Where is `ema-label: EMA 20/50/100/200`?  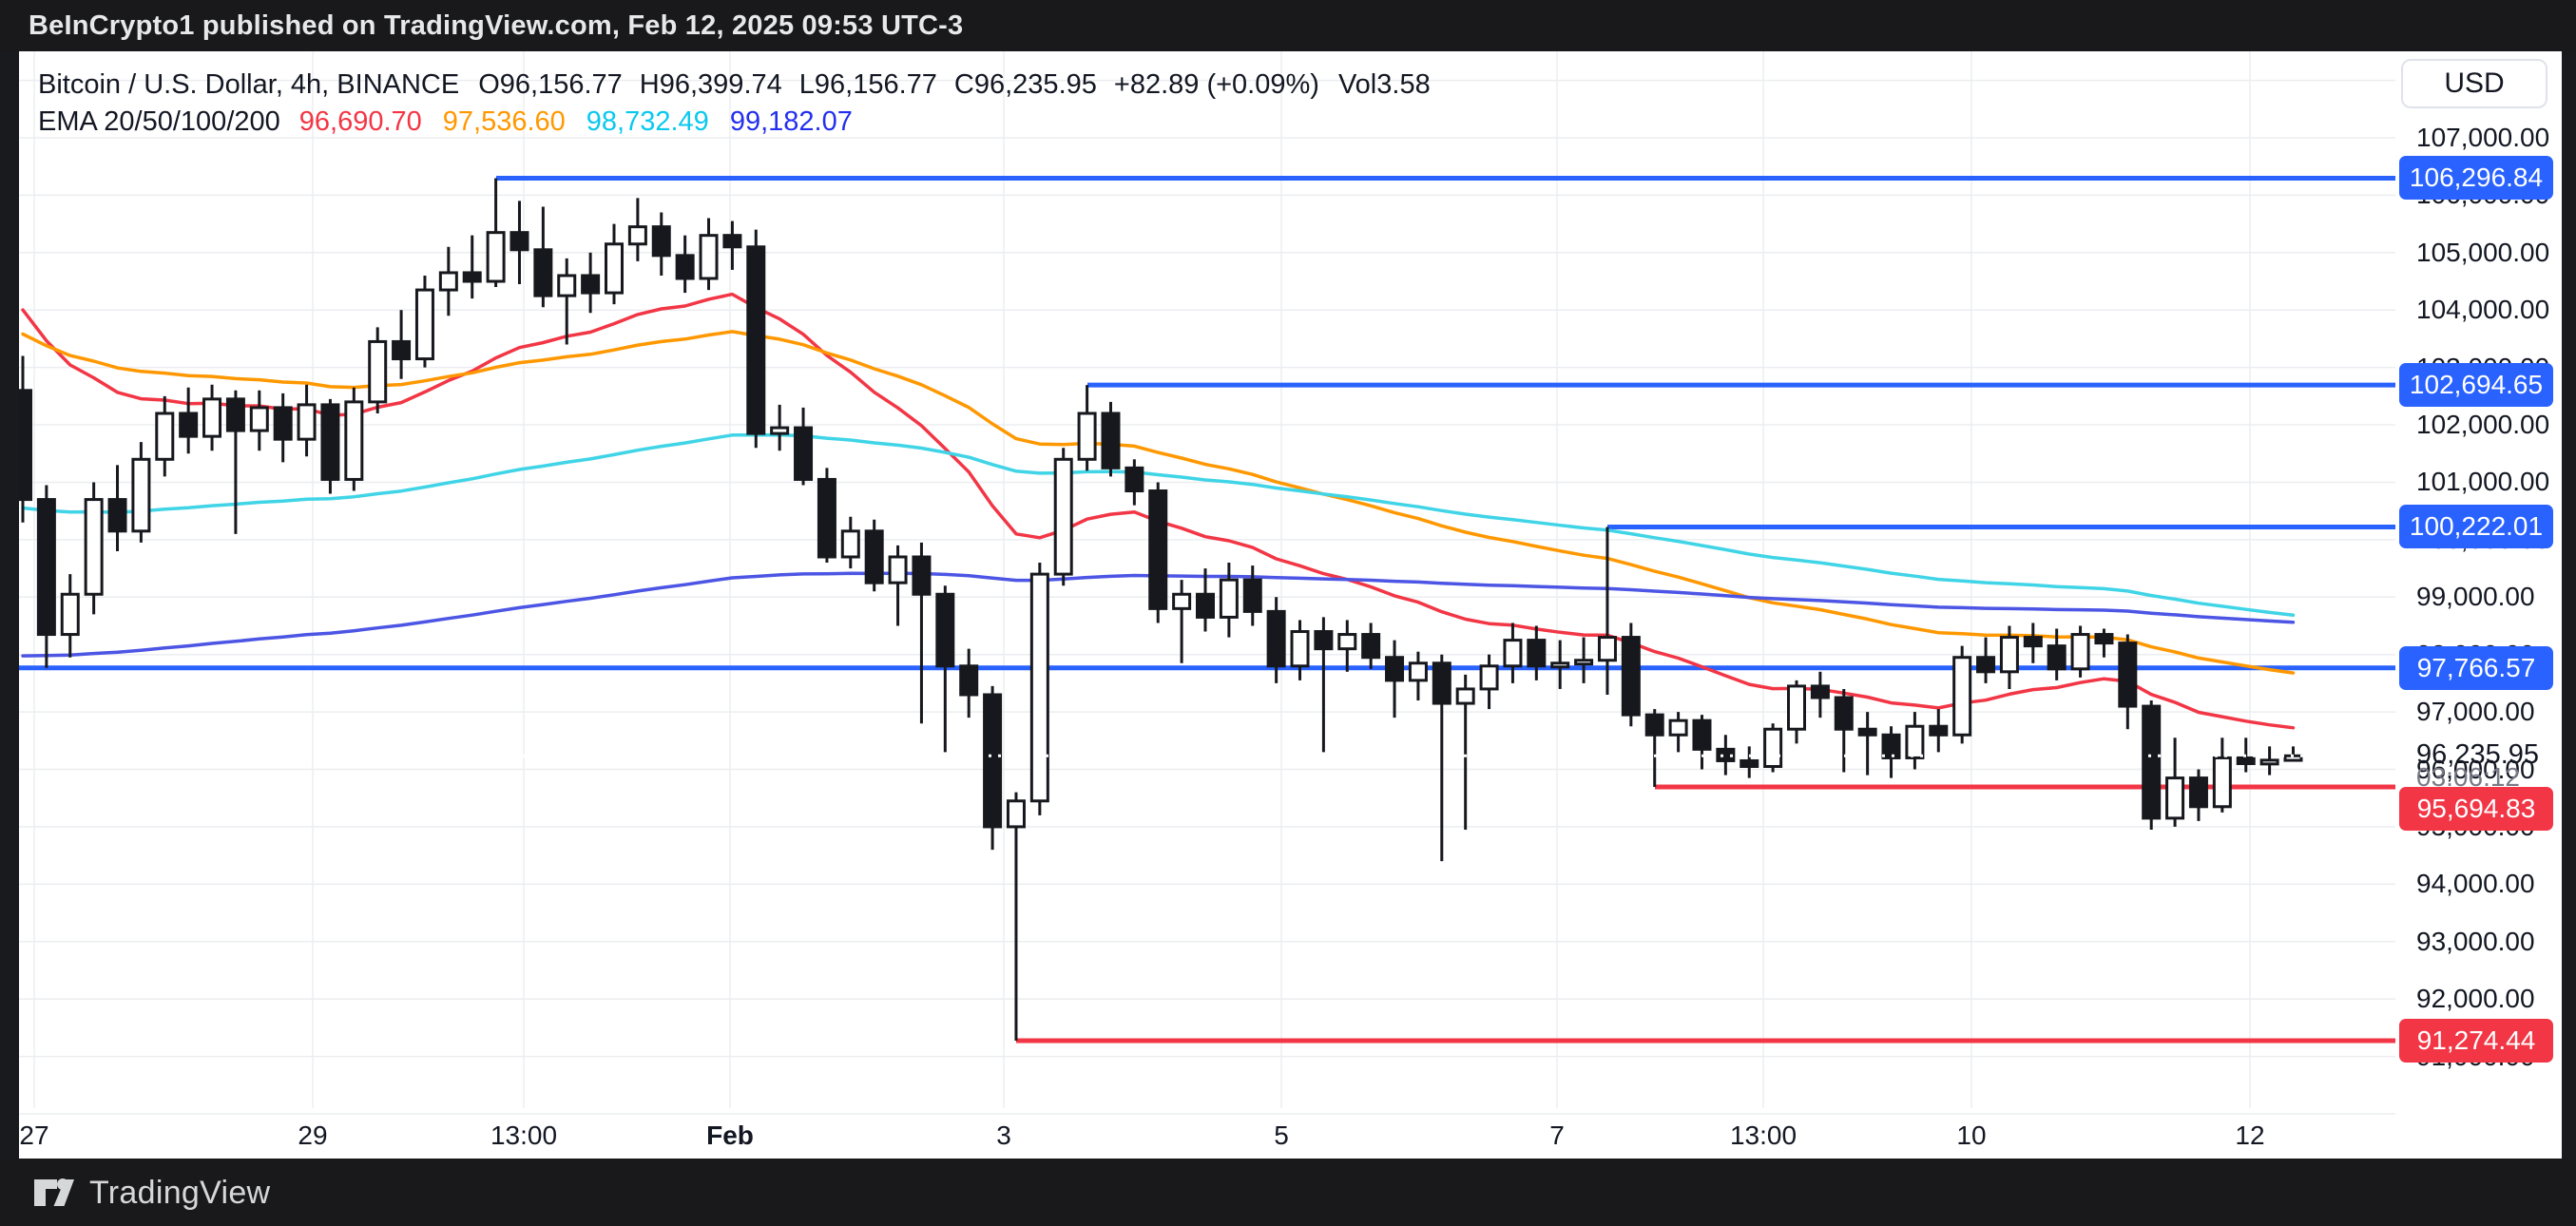 ema-label: EMA 20/50/100/200 is located at coordinates (159, 122).